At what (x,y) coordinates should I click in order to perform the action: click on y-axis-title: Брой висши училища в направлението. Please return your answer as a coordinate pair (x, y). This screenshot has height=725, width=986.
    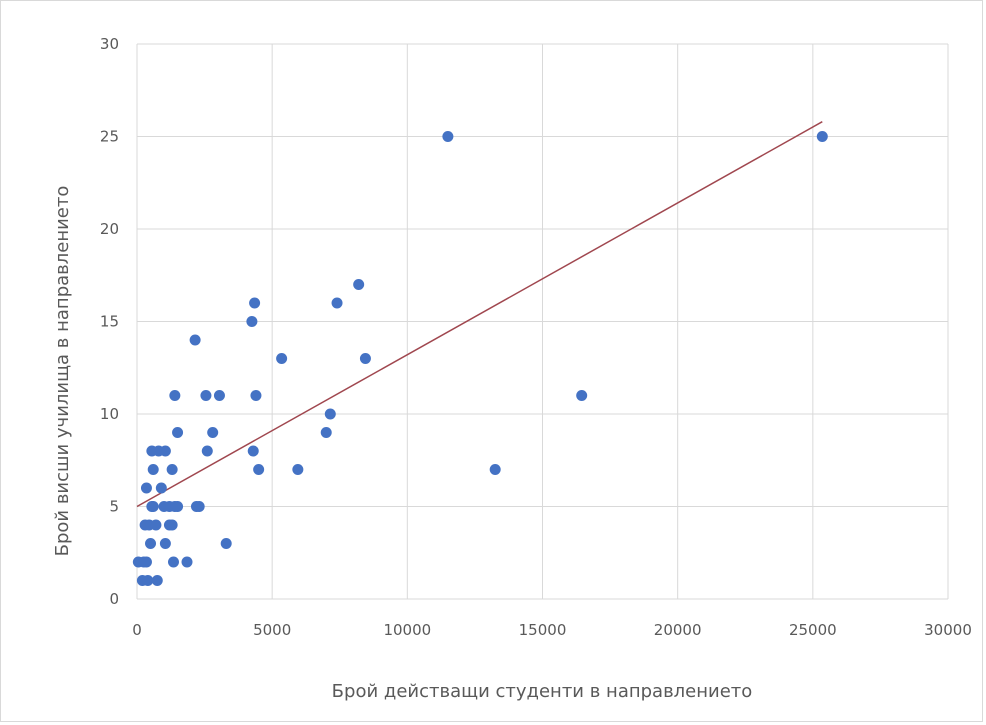
    Looking at the image, I should click on (62, 371).